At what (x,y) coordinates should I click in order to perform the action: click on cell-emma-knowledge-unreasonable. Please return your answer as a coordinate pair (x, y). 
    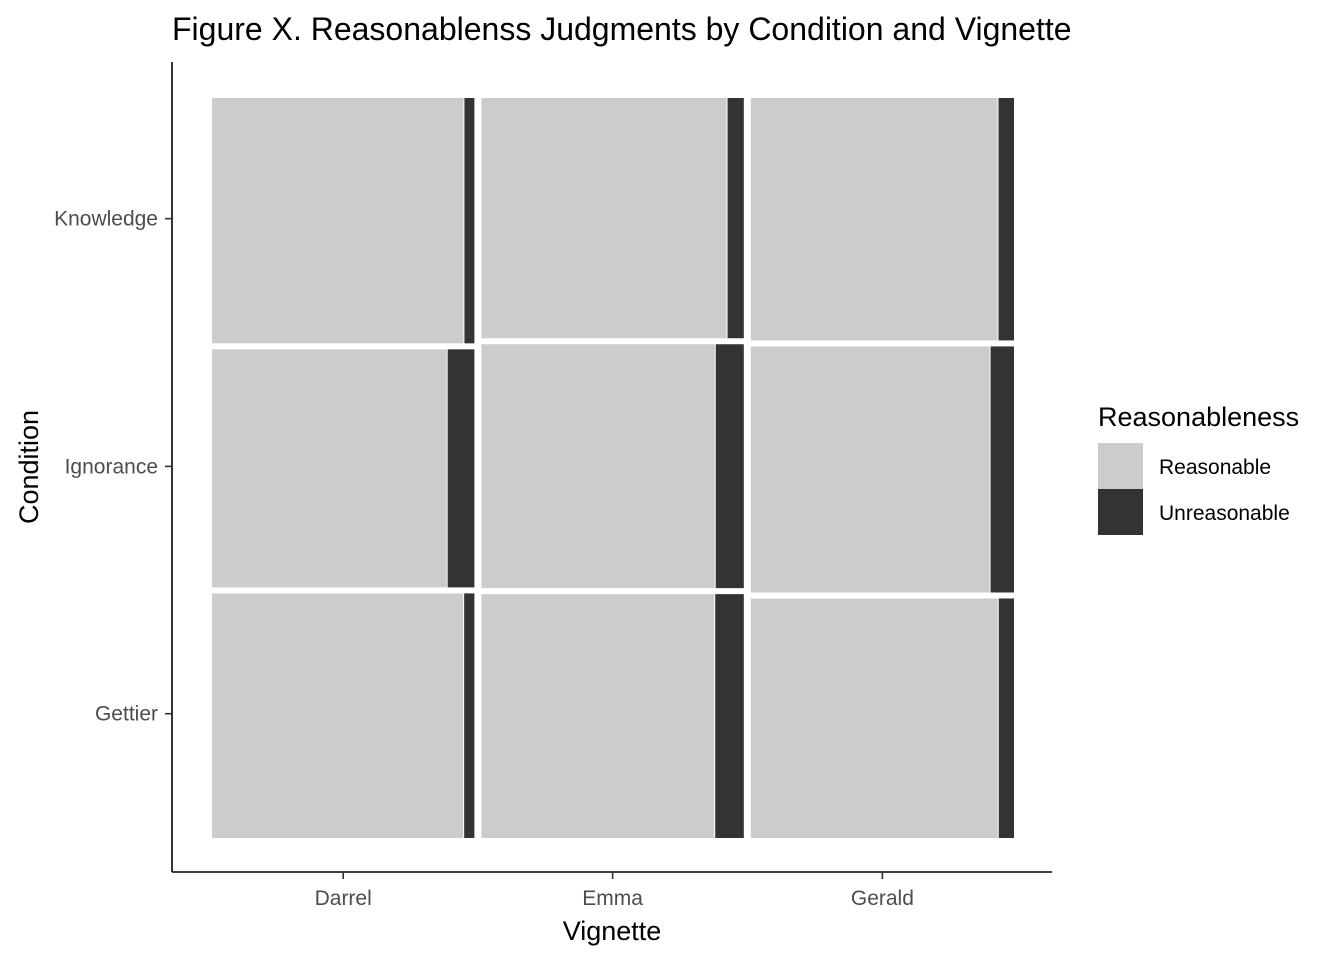
    Looking at the image, I should click on (735, 218).